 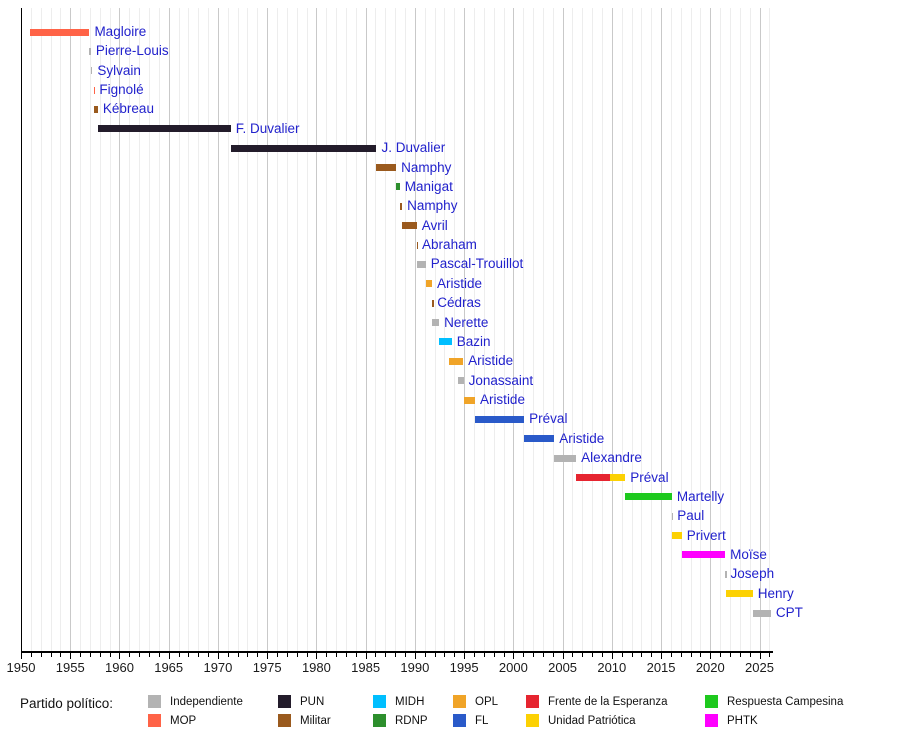 I want to click on gridline-1981, so click(x=327, y=329).